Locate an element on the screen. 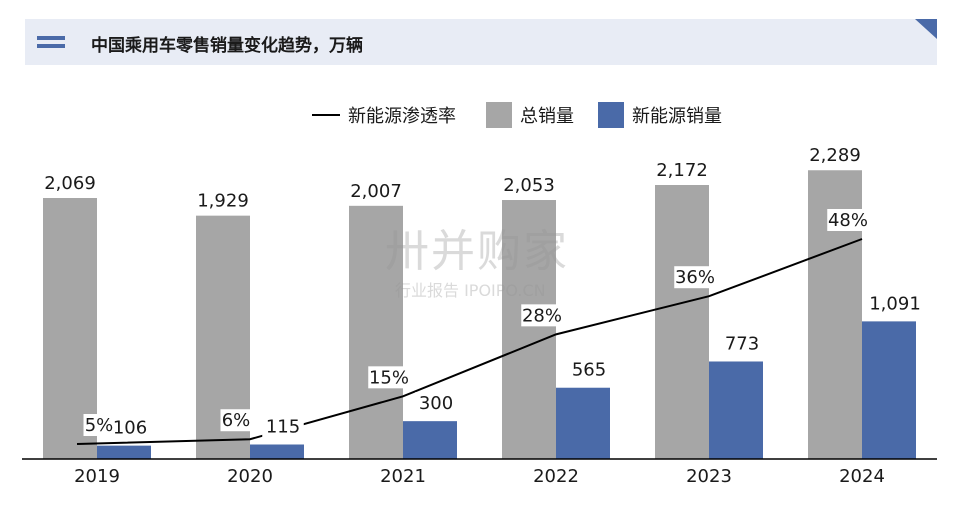 This screenshot has height=505, width=978. legend-line-swatch is located at coordinates (326, 115).